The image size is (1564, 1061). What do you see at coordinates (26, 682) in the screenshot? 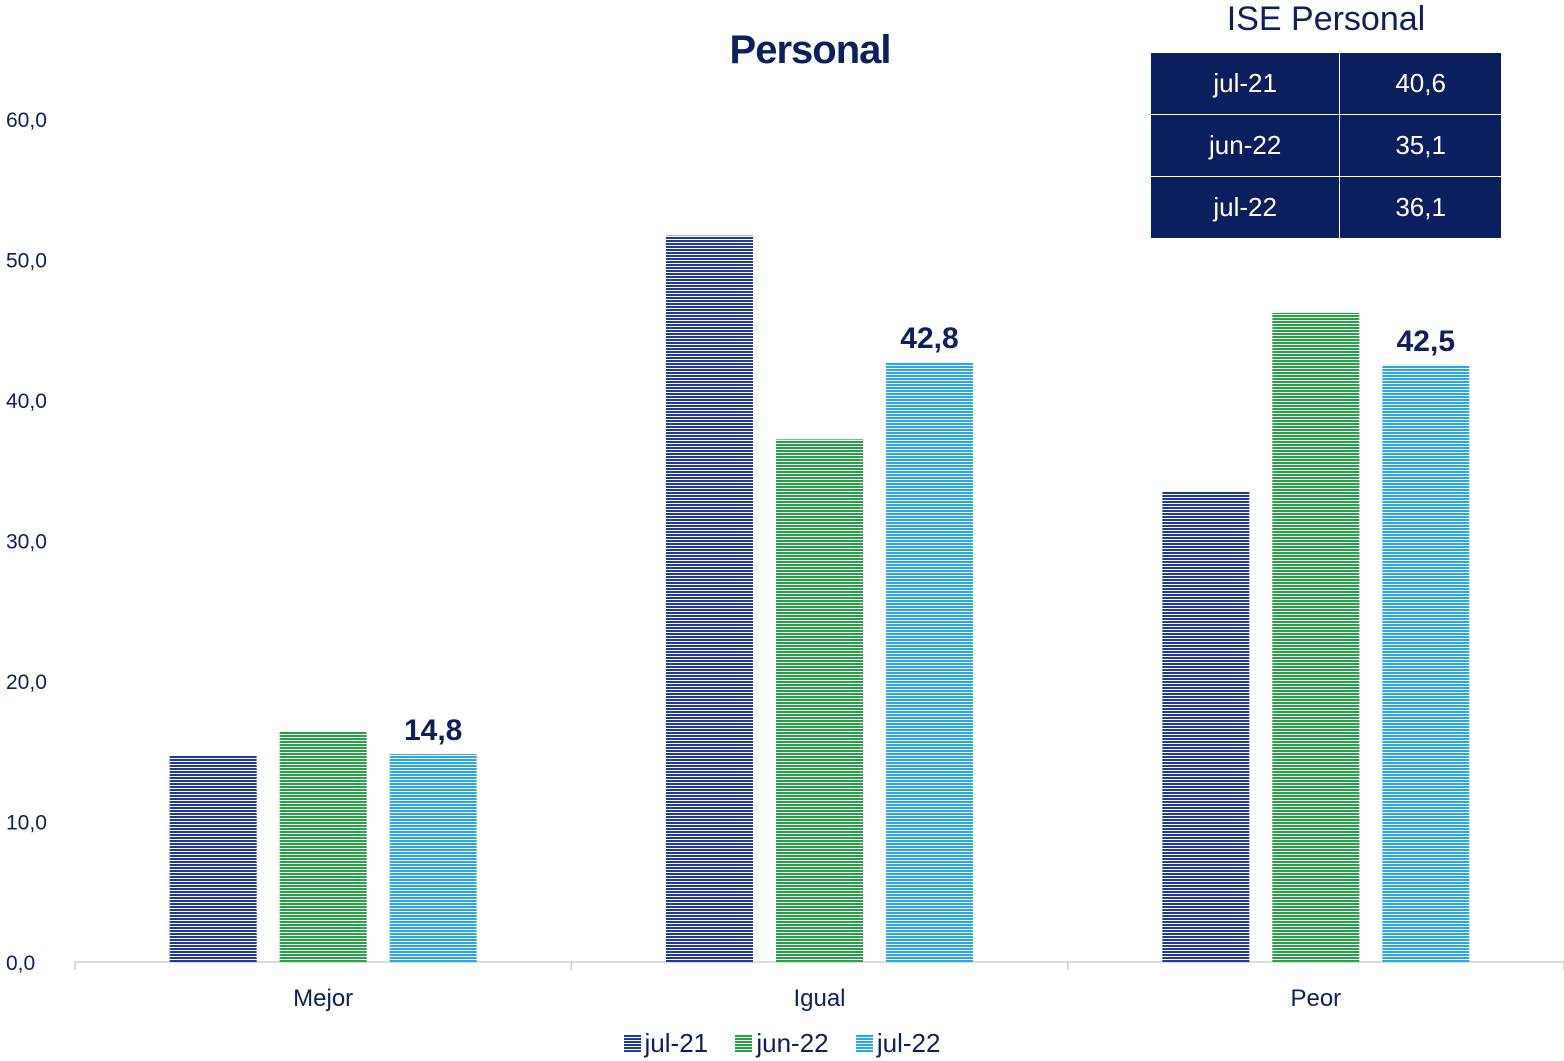
I see `y-tick-label: 20,0` at bounding box center [26, 682].